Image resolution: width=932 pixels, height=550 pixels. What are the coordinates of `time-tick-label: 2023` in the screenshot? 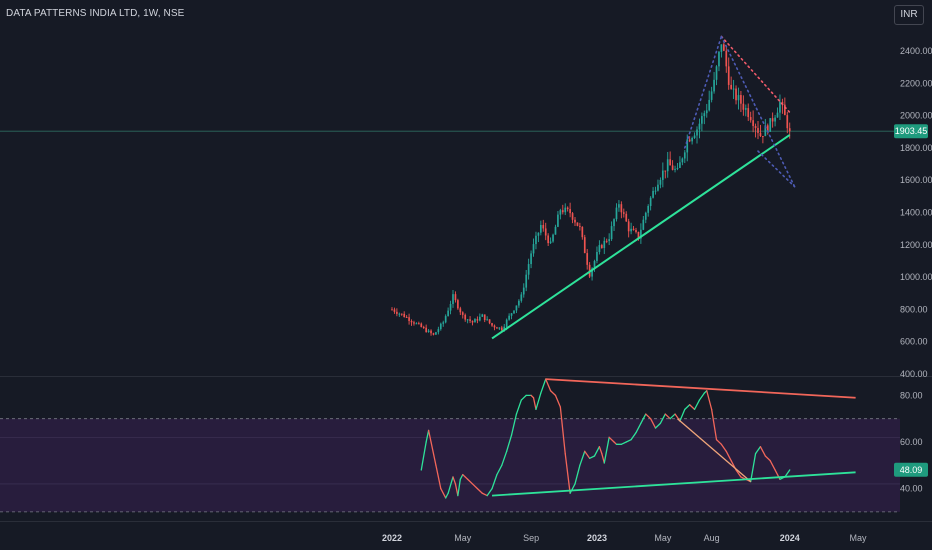 It's located at (597, 538).